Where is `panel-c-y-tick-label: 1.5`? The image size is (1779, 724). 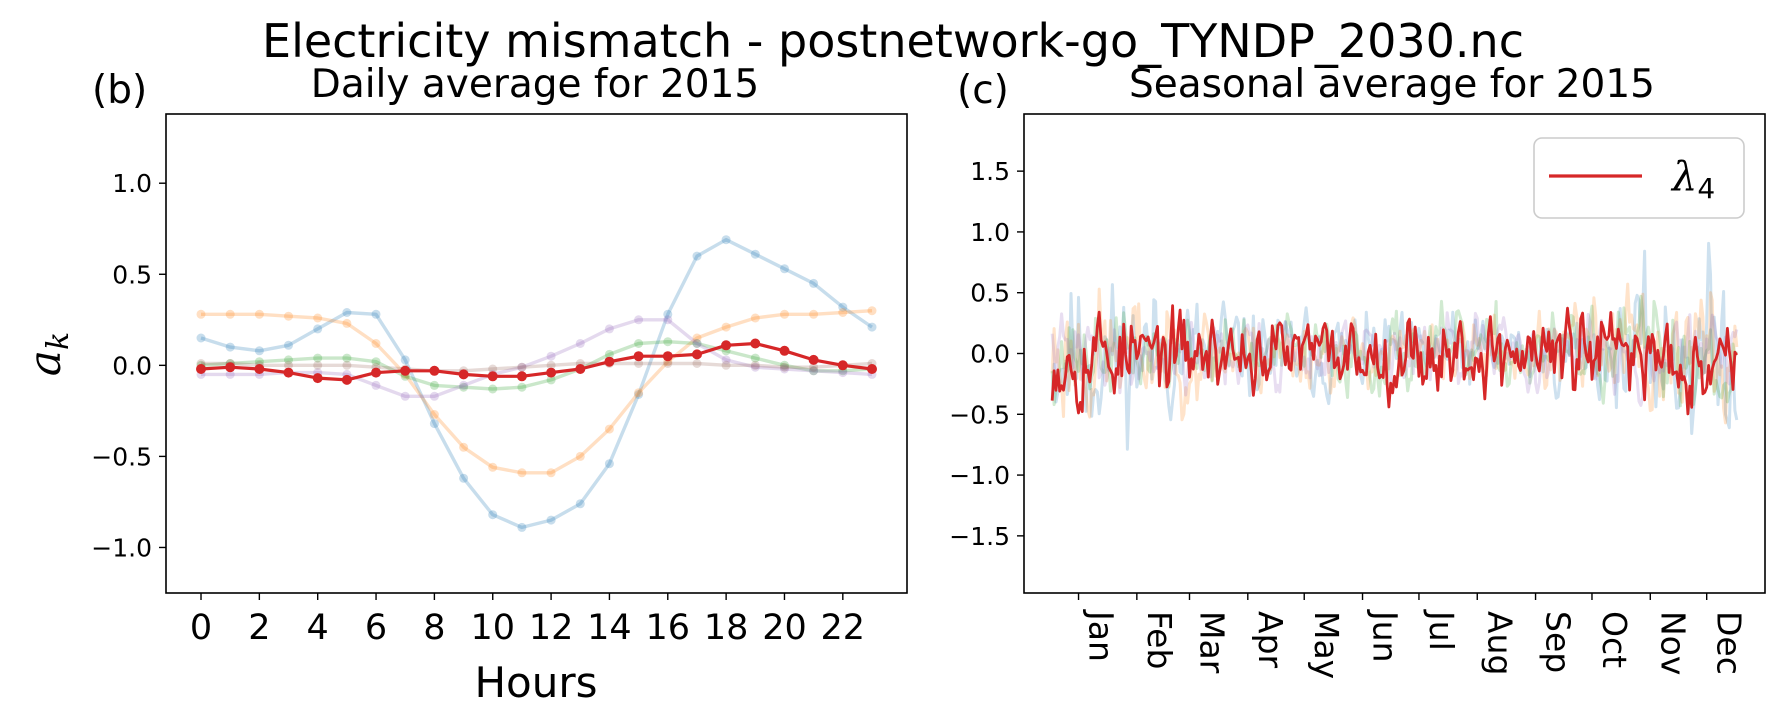 panel-c-y-tick-label: 1.5 is located at coordinates (990, 171).